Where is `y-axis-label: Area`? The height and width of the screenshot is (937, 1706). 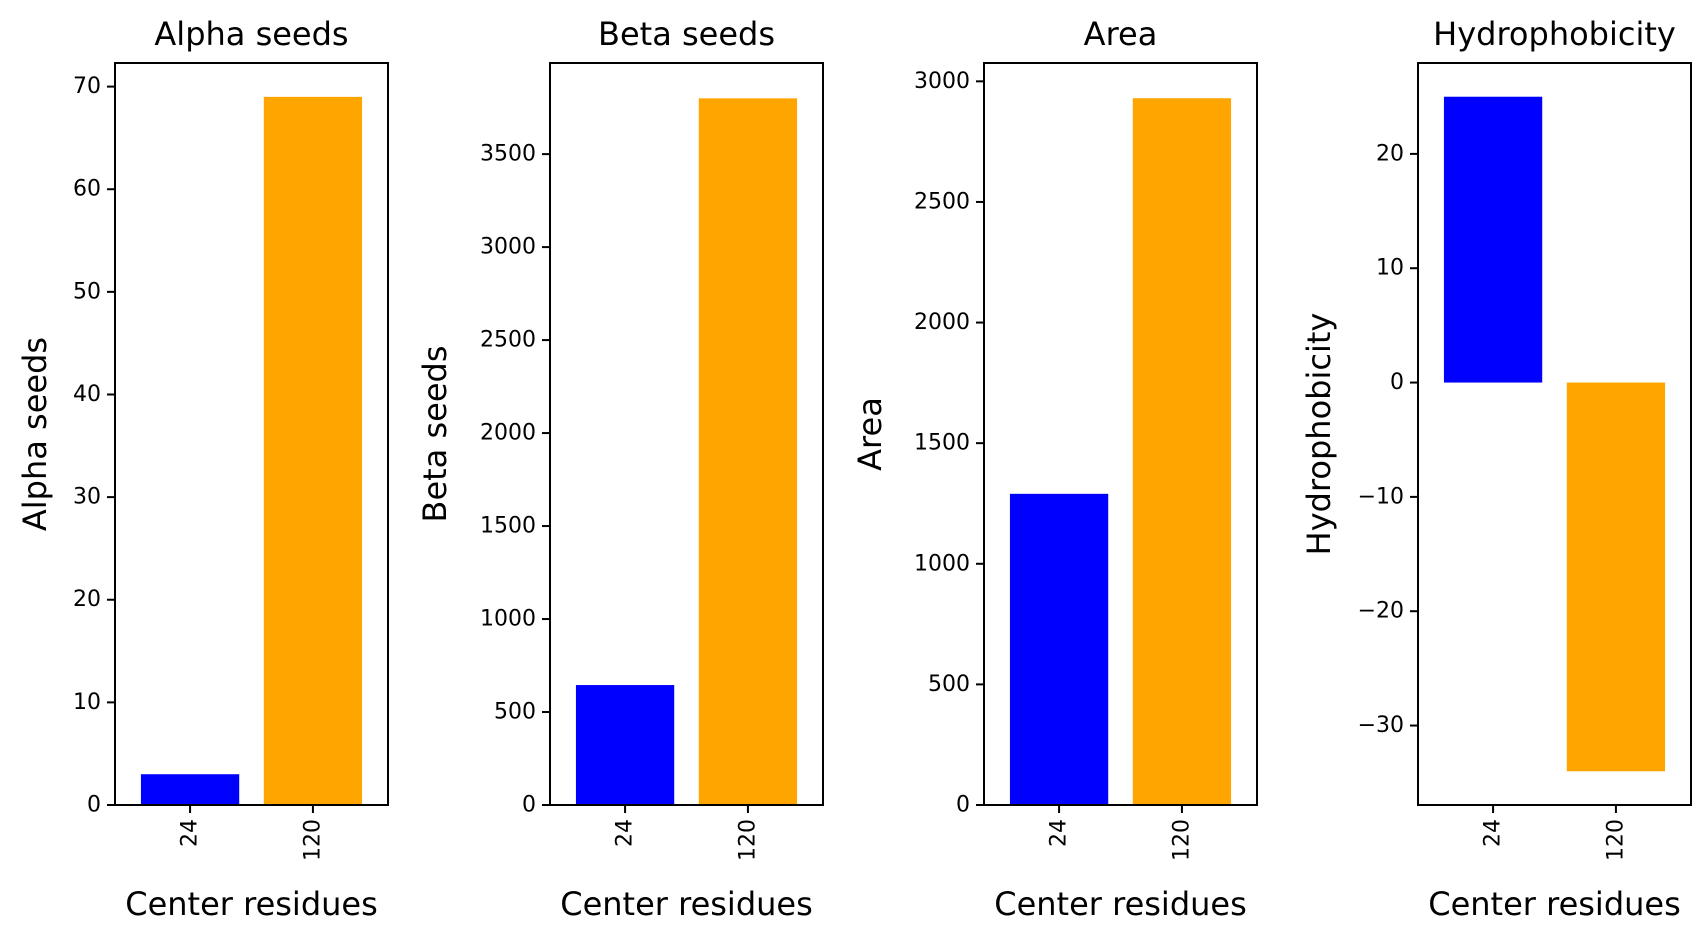
y-axis-label: Area is located at coordinates (870, 434).